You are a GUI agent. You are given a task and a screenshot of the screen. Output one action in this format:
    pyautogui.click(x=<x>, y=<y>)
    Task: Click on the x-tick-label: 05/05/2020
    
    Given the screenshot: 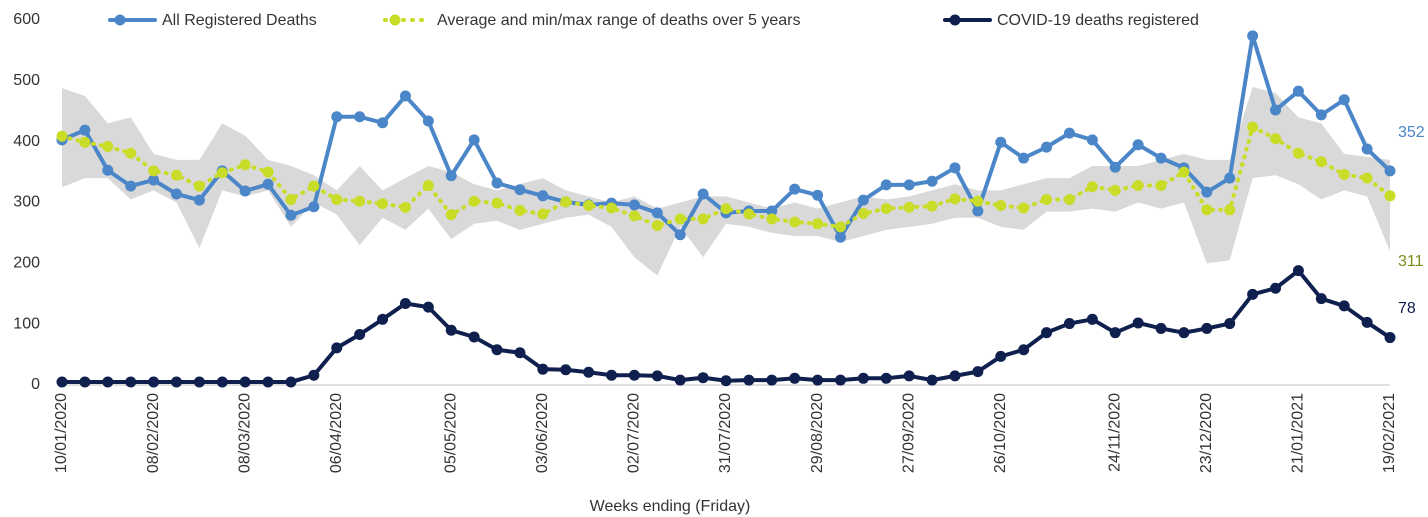 What is the action you would take?
    pyautogui.click(x=450, y=433)
    